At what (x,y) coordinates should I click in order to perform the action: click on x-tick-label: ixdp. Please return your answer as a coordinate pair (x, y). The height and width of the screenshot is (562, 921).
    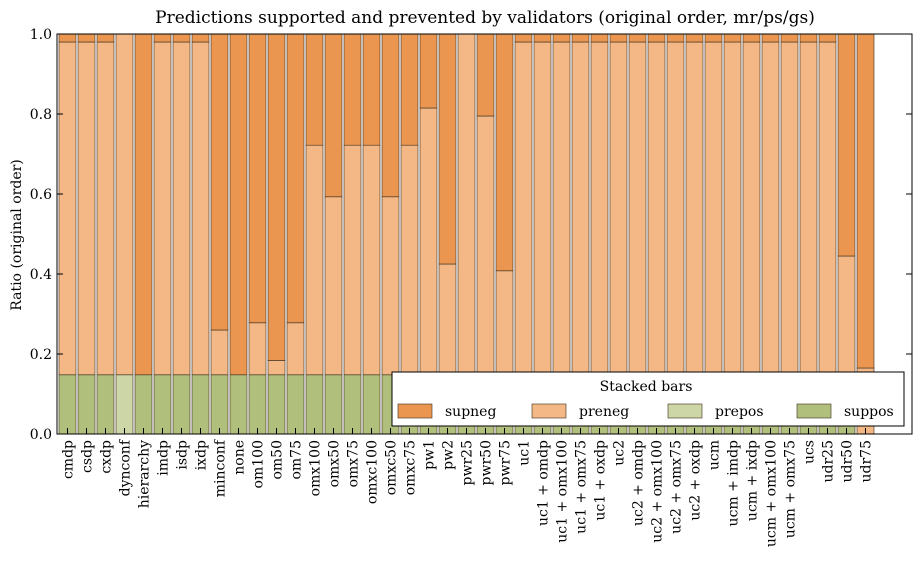
    Looking at the image, I should click on (202, 455).